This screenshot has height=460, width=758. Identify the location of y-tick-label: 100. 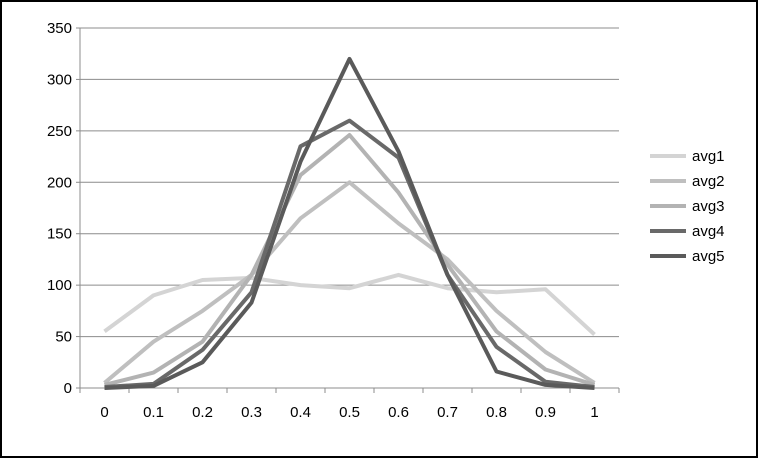
(59, 285).